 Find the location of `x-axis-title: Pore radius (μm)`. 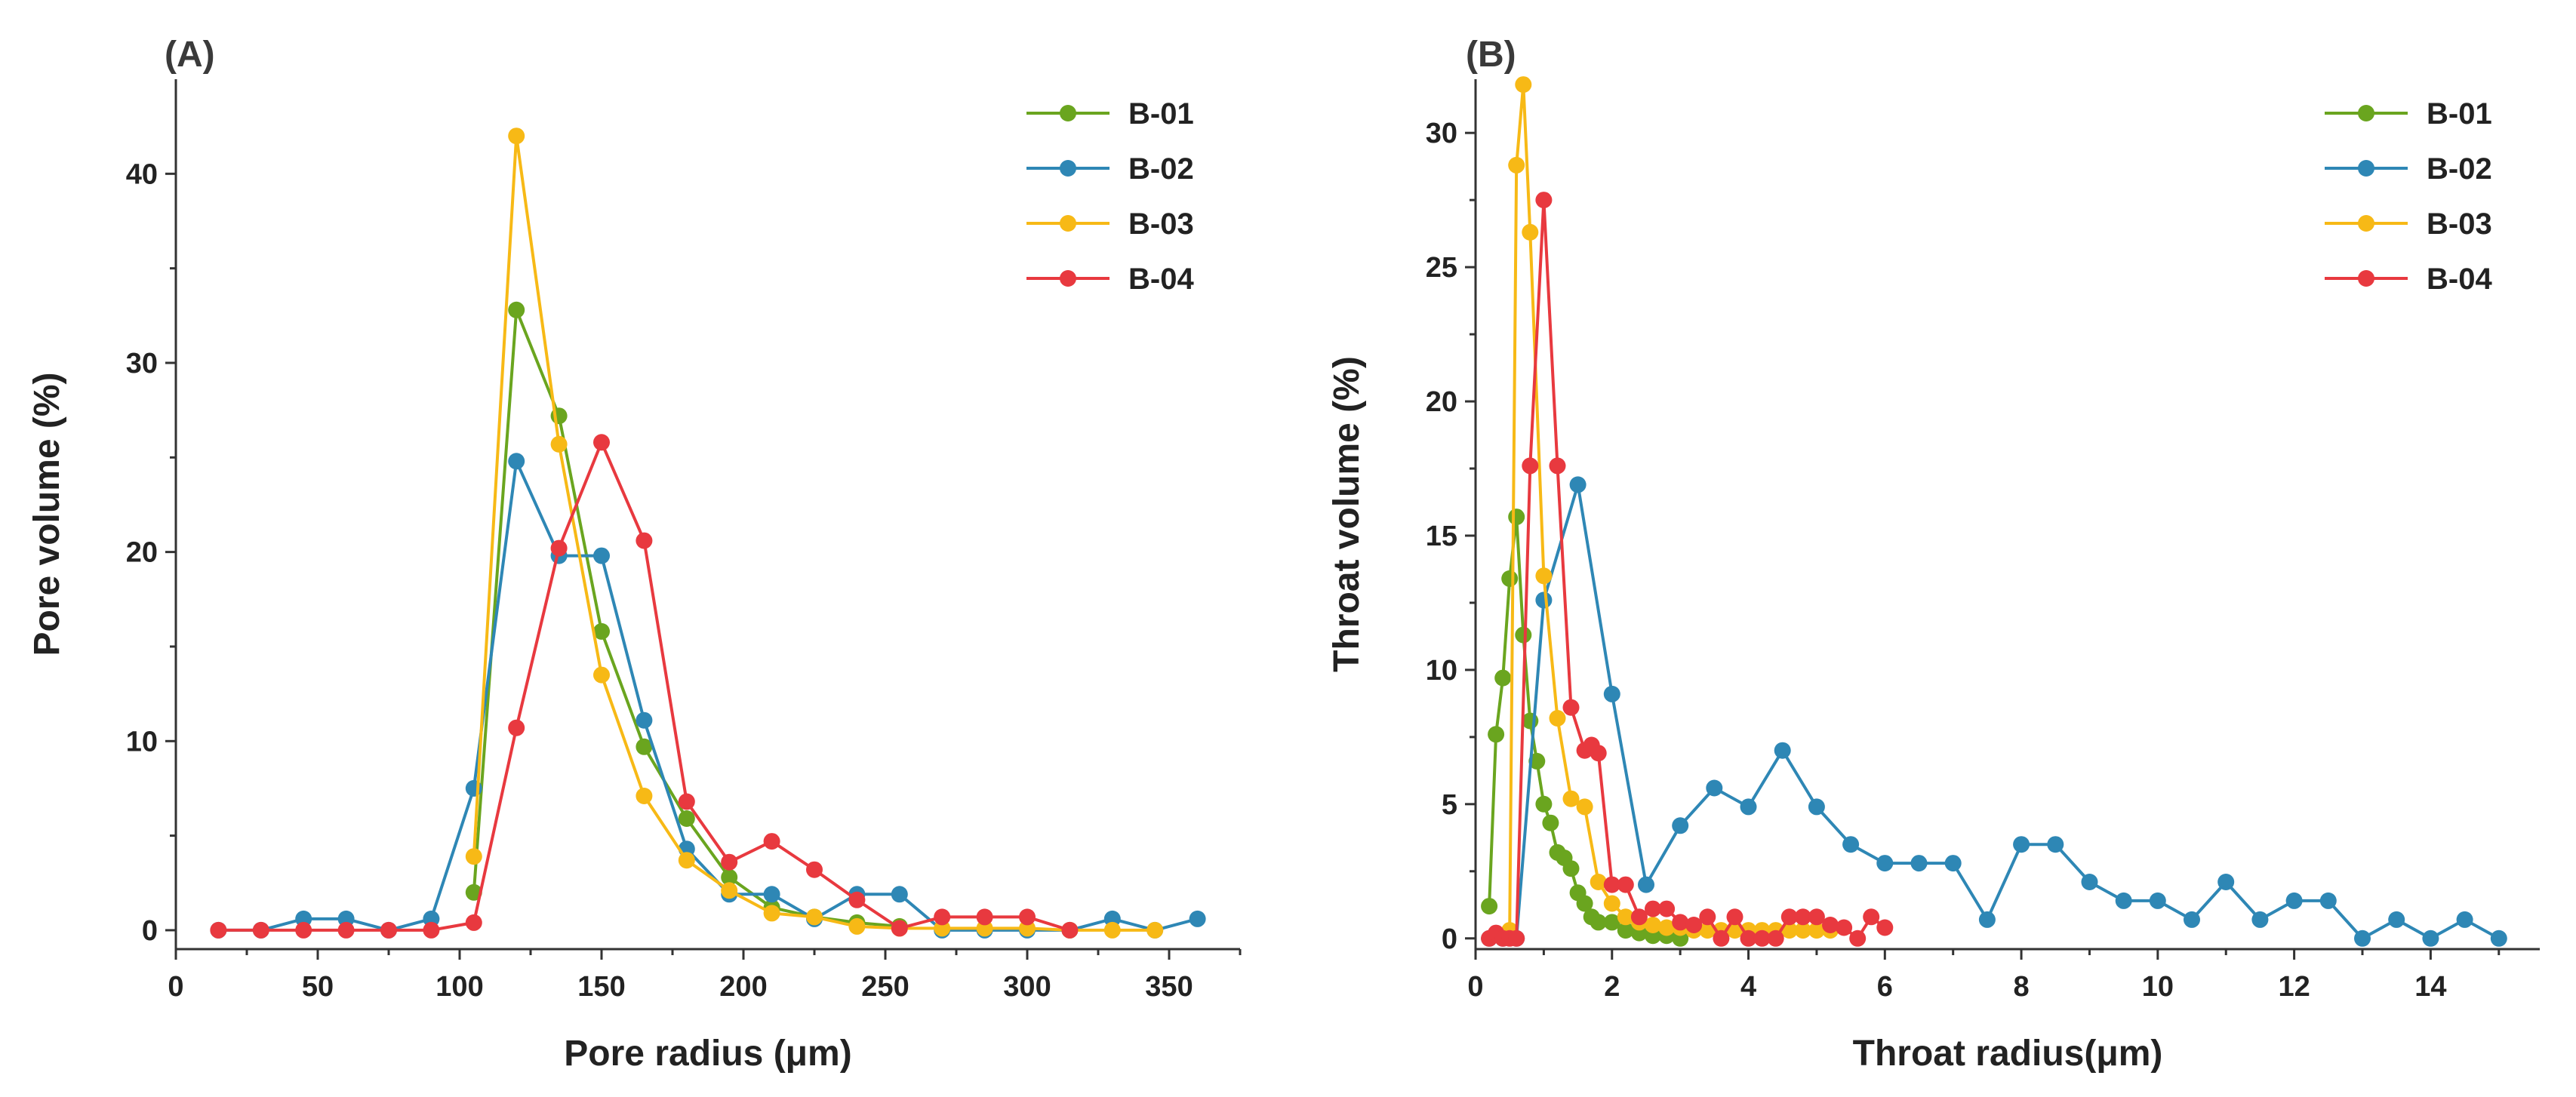

x-axis-title: Pore radius (μm) is located at coordinates (707, 1054).